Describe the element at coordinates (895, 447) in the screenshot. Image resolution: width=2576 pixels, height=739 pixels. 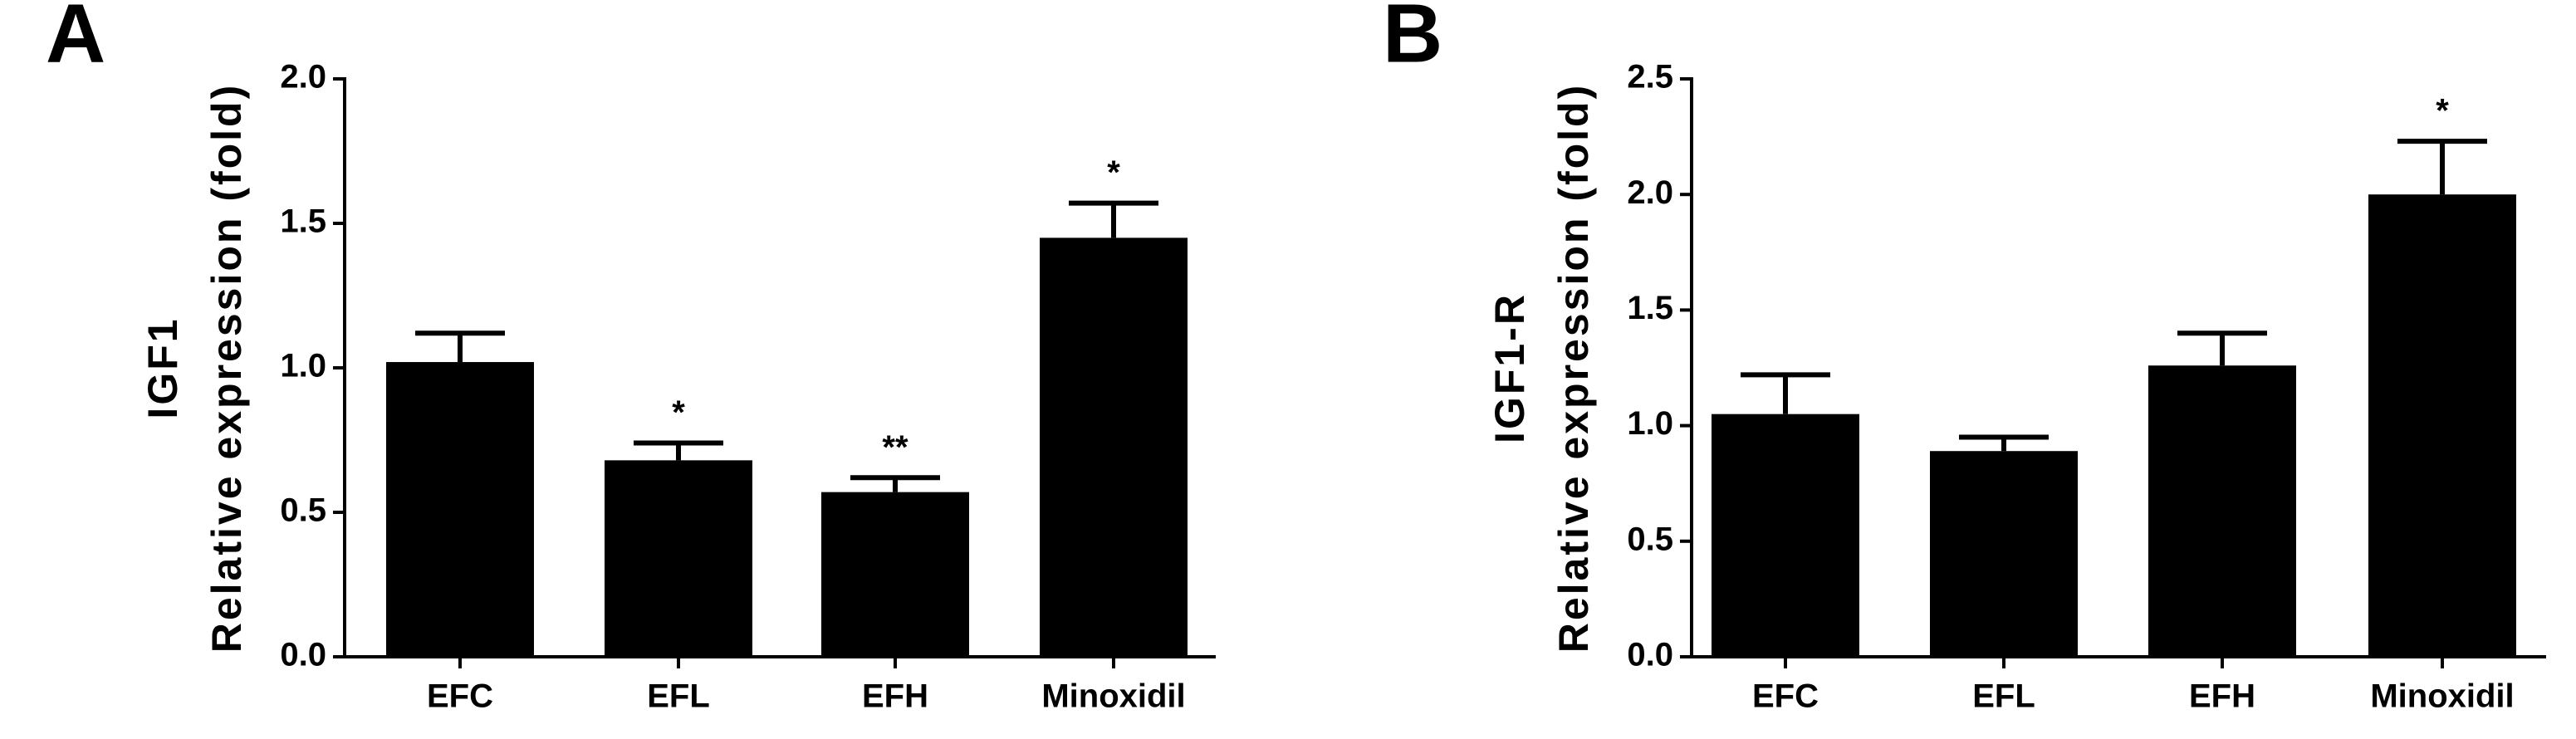
I see `significance-label: **` at that location.